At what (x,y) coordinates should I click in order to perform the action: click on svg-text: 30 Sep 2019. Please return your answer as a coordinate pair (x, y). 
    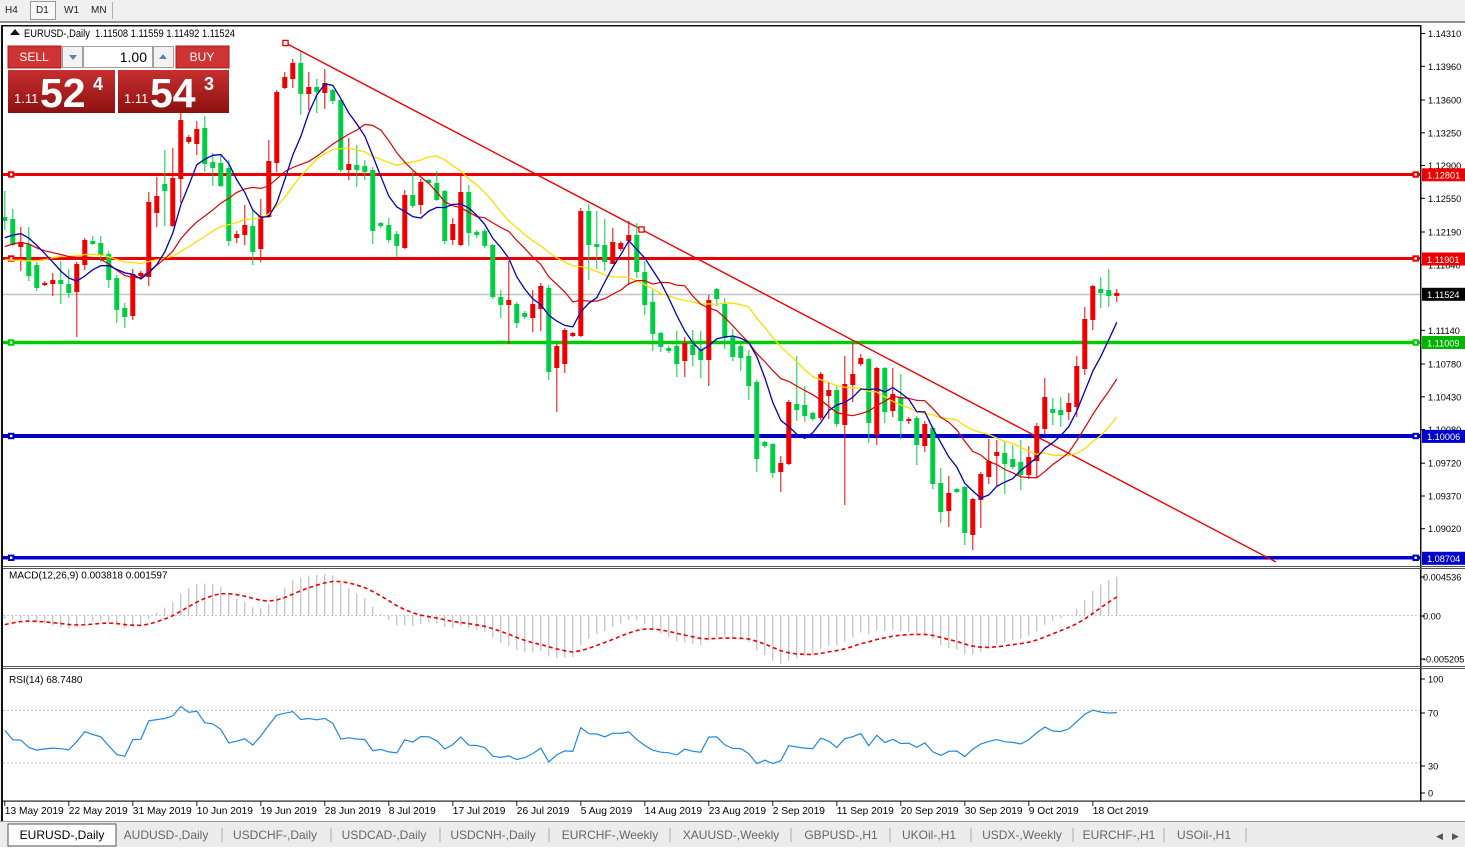
    Looking at the image, I should click on (994, 811).